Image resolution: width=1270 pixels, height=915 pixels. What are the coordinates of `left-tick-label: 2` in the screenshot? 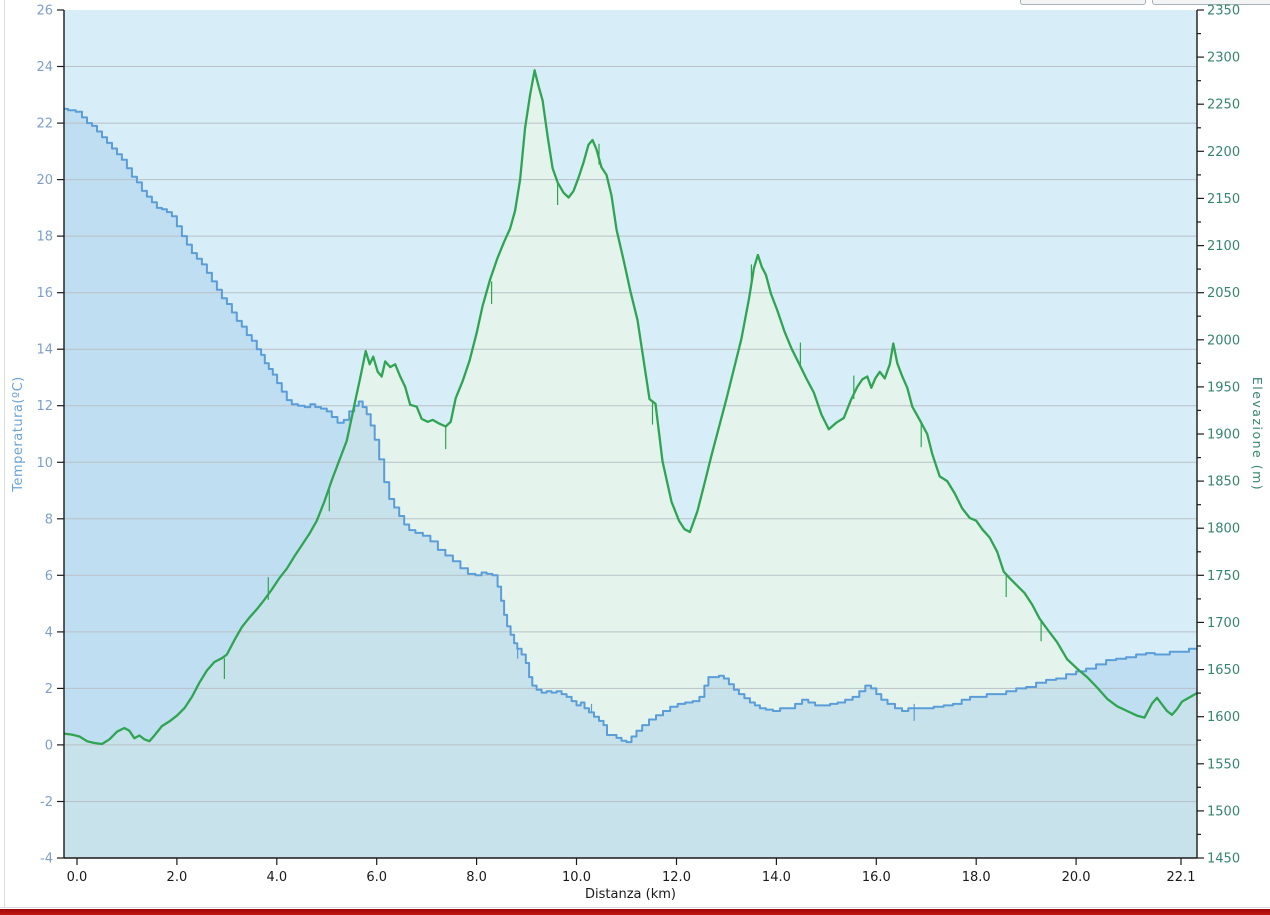 It's located at (49, 689).